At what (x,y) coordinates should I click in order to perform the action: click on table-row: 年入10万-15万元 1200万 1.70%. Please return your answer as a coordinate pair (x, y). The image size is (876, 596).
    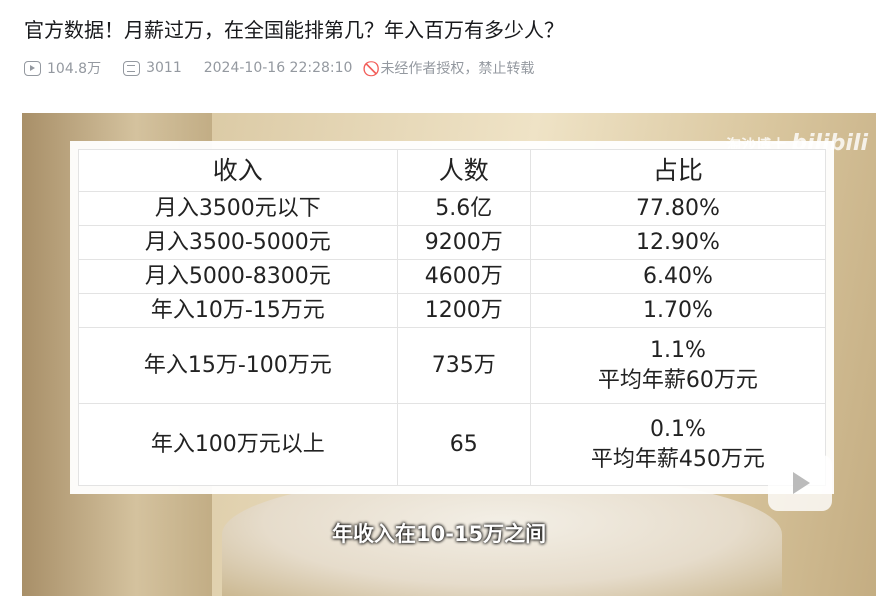
    Looking at the image, I should click on (452, 310).